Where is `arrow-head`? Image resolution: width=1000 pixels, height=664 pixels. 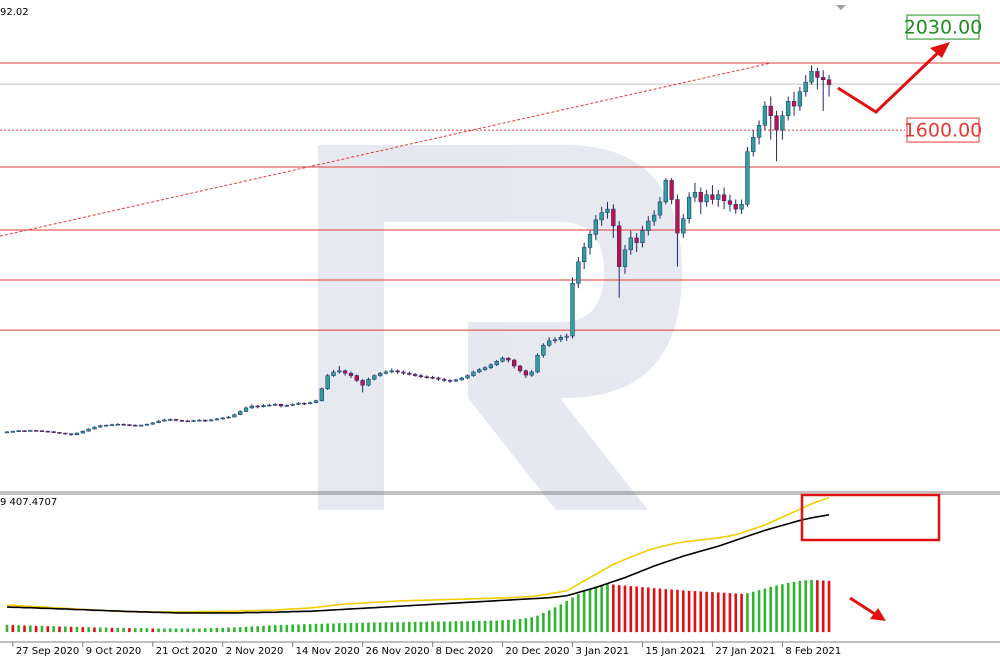 arrow-head is located at coordinates (940, 50).